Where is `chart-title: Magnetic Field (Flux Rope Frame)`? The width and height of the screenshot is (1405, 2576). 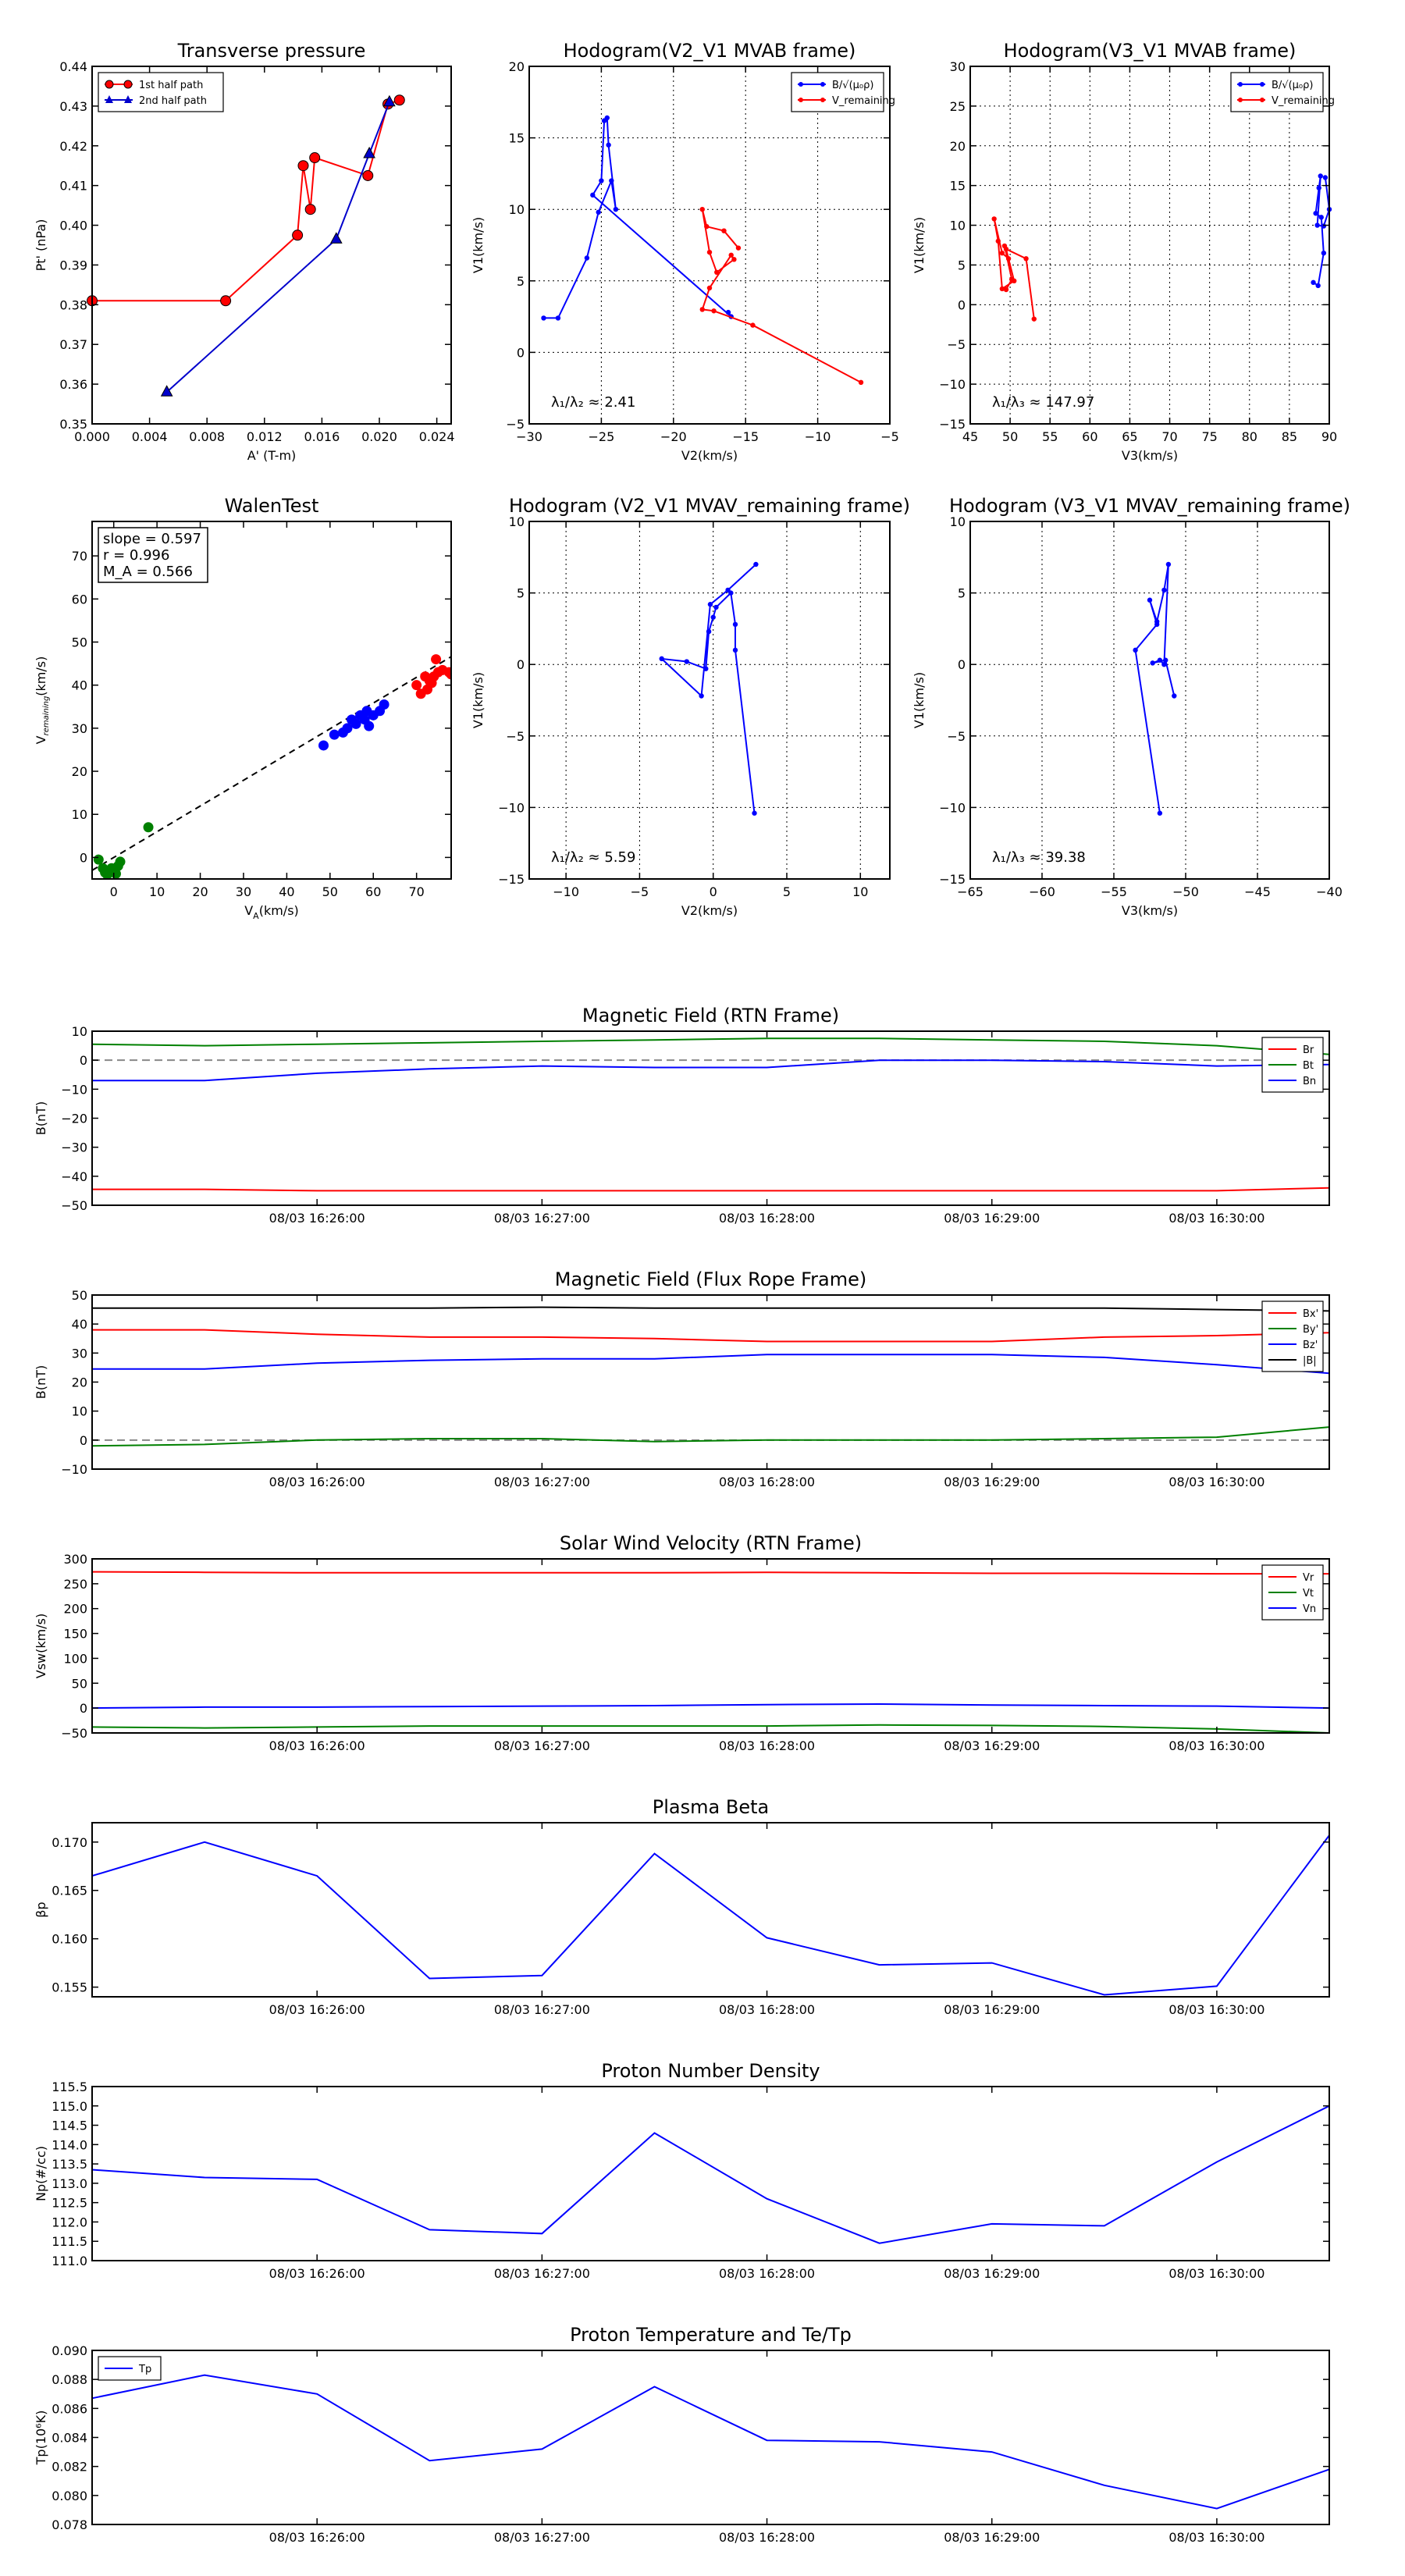
chart-title: Magnetic Field (Flux Rope Frame) is located at coordinates (711, 1279).